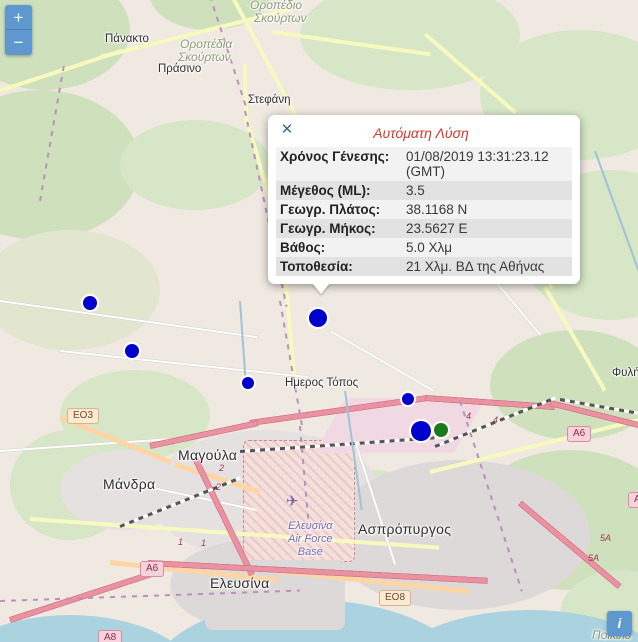 The image size is (638, 642). Describe the element at coordinates (460, 535) in the screenshot. I see `urban-area` at that location.